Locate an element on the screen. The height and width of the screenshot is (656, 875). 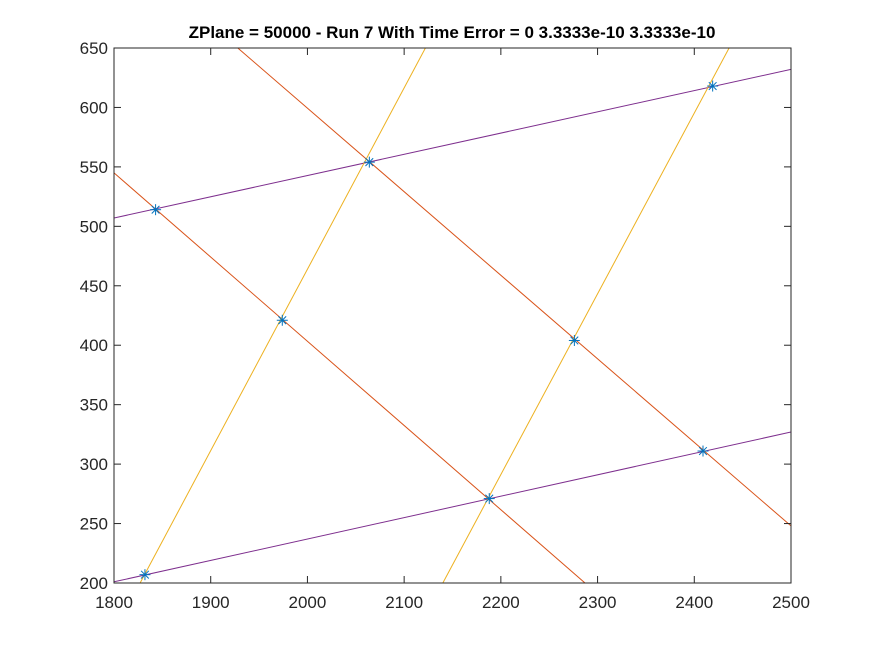
y-tick-label: 400 is located at coordinates (94, 345).